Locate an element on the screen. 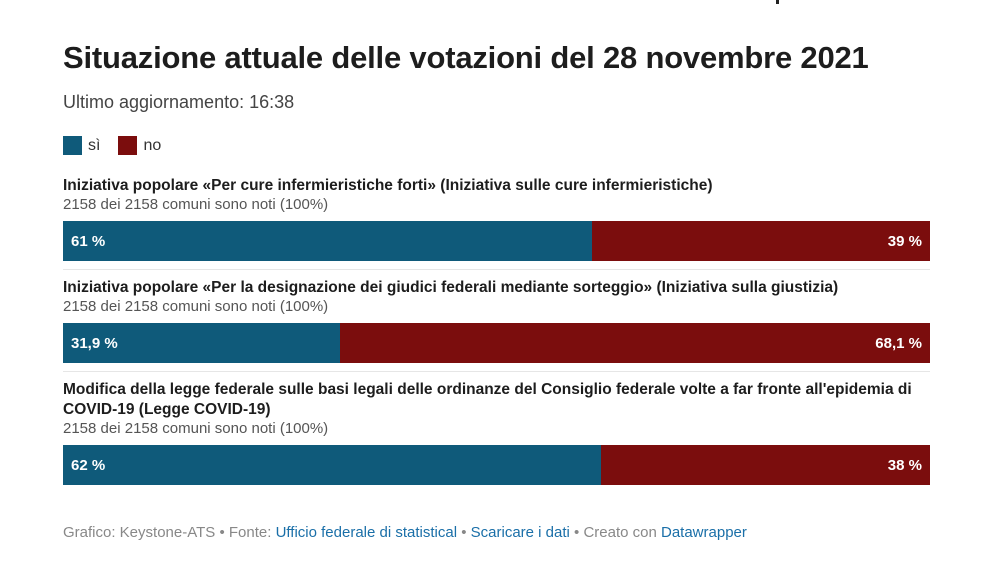 This screenshot has width=994, height=580. bar-label-yes: 62 % is located at coordinates (88, 465).